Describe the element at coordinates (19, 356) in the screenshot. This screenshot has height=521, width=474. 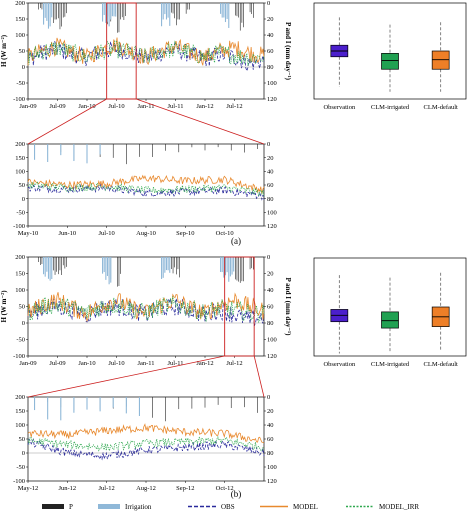
I see `b_main-ytick-label: -100` at that location.